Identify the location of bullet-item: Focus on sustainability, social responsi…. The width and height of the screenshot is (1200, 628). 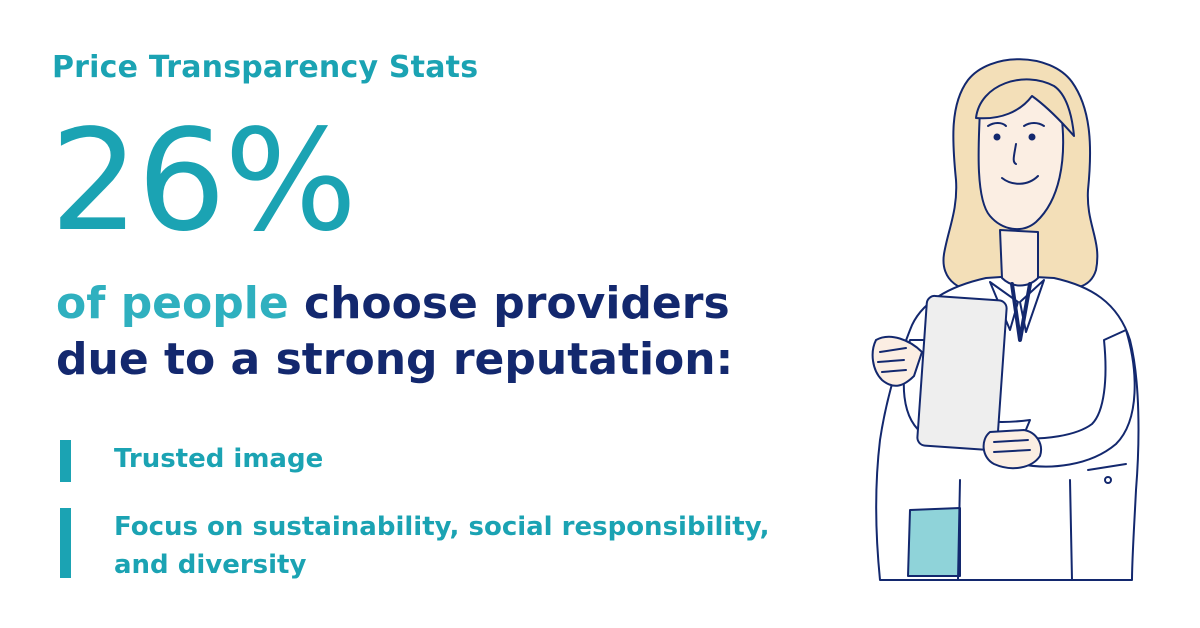
(437, 546).